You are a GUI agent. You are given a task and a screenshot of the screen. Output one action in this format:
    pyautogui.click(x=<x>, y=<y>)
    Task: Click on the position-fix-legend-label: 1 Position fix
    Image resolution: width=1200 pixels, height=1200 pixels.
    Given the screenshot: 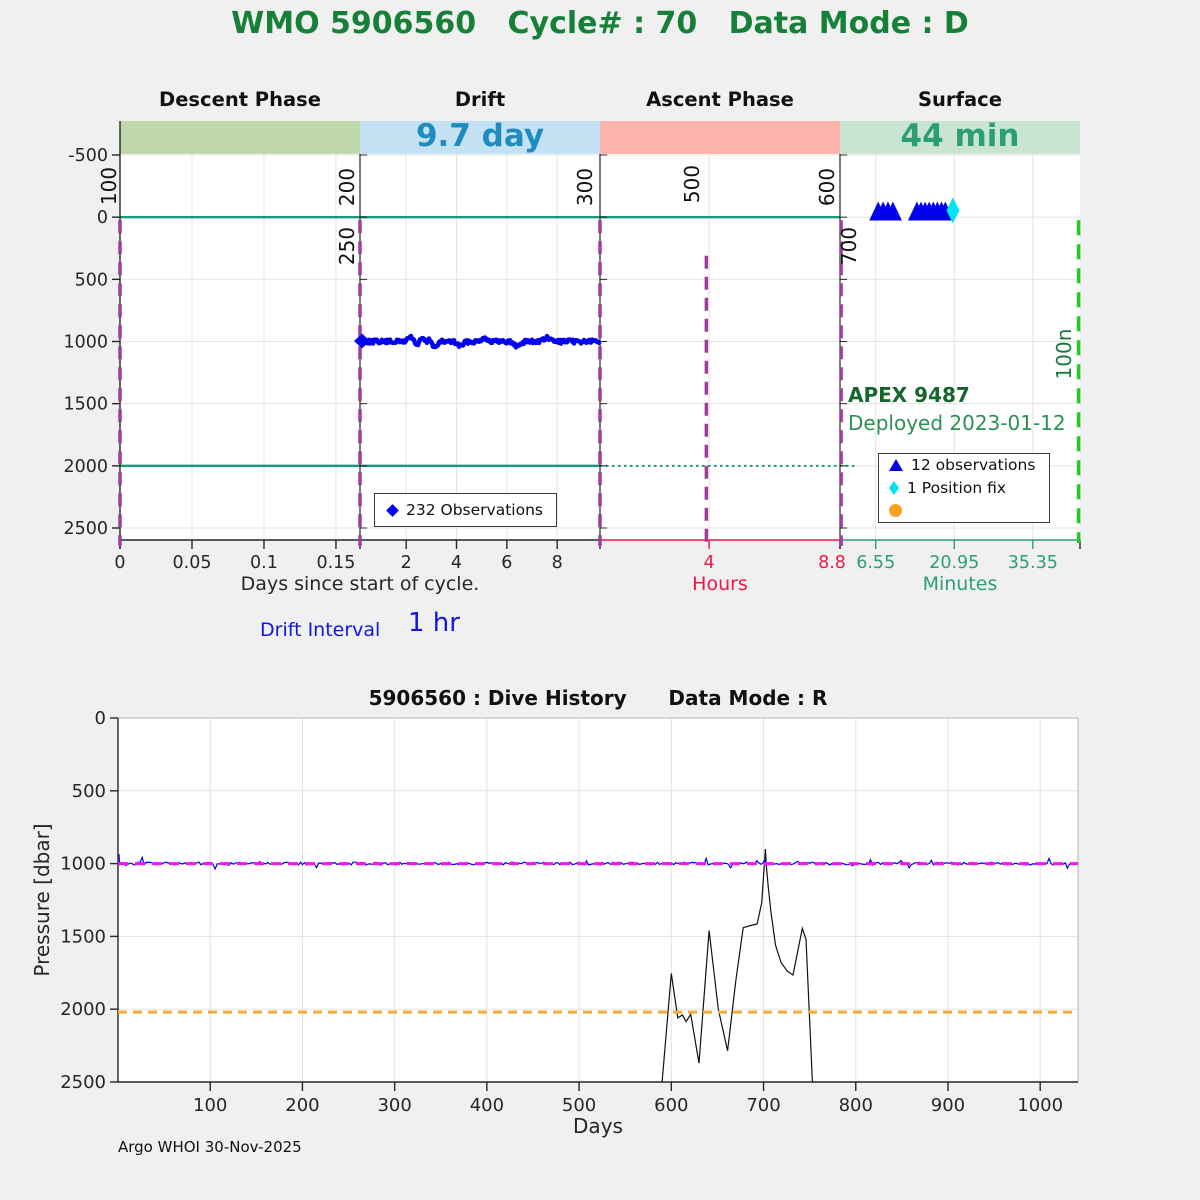 What is the action you would take?
    pyautogui.click(x=957, y=487)
    